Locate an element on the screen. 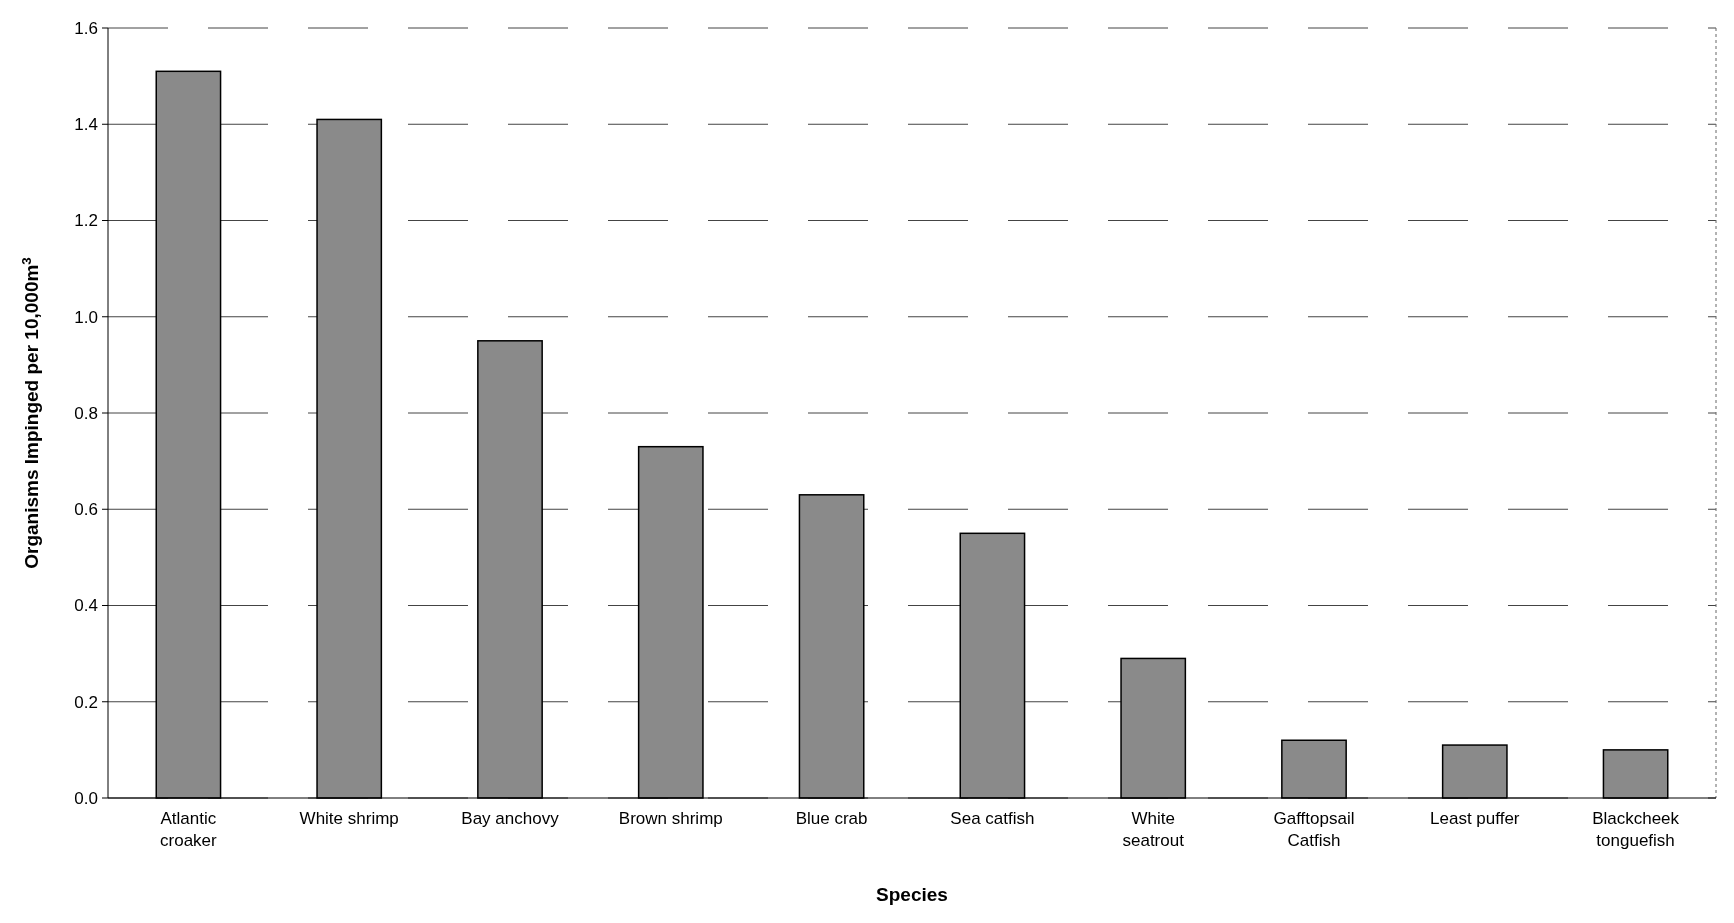  y-tick-label: 1.2 is located at coordinates (86, 221).